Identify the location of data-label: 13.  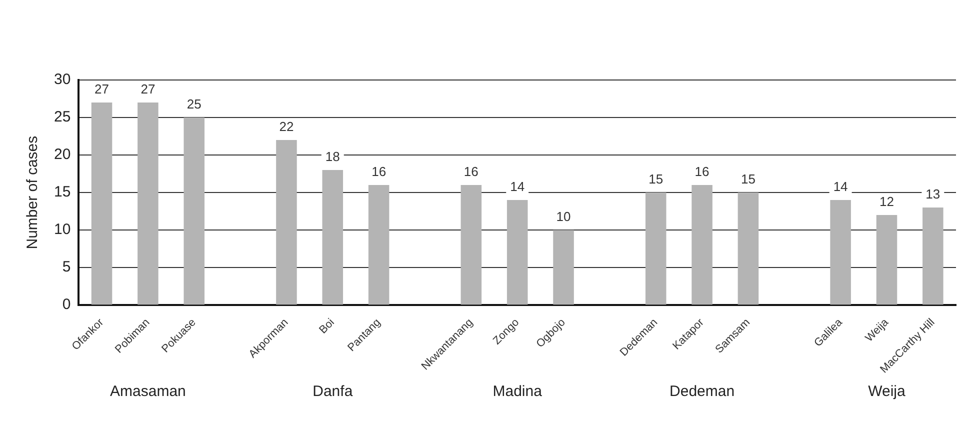
(933, 194).